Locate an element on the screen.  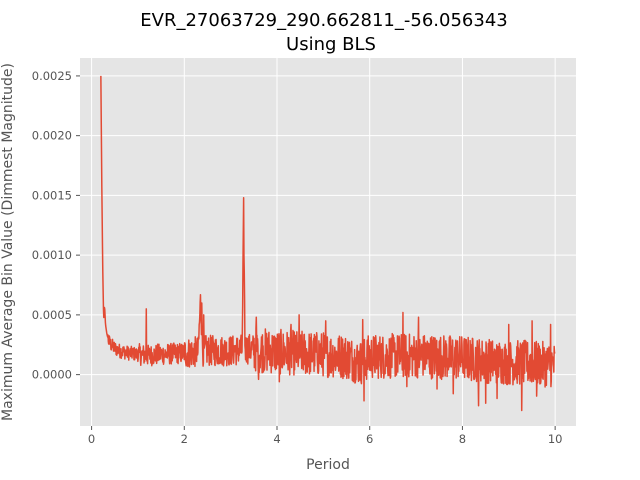
y-tick-label: 0.0005 is located at coordinates (52, 315).